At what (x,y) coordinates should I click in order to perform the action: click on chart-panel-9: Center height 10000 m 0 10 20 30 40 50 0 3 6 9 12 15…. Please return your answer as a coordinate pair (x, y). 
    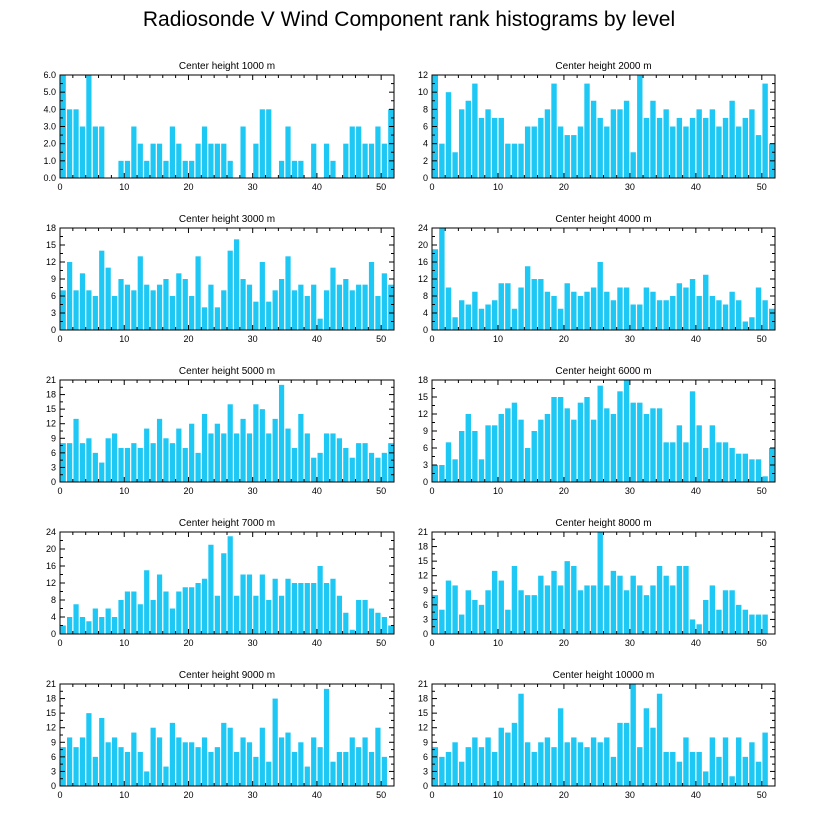
    Looking at the image, I should click on (597, 735).